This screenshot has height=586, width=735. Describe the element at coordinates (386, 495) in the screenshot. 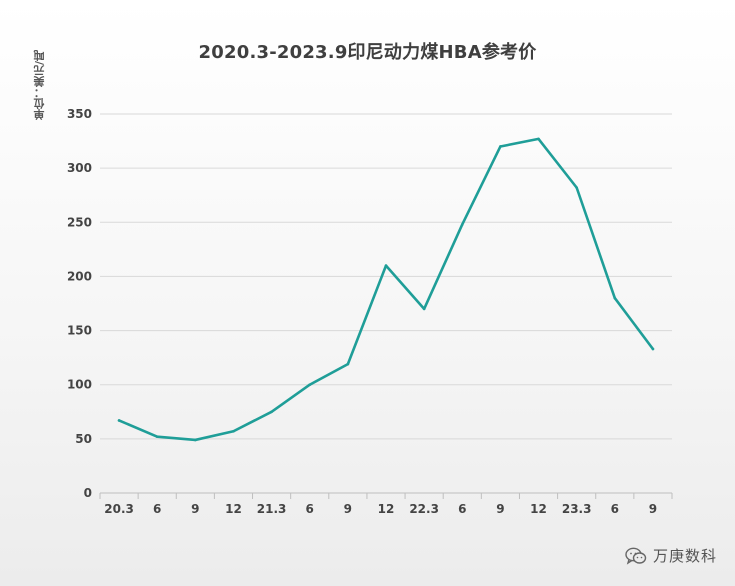

I see `axes` at that location.